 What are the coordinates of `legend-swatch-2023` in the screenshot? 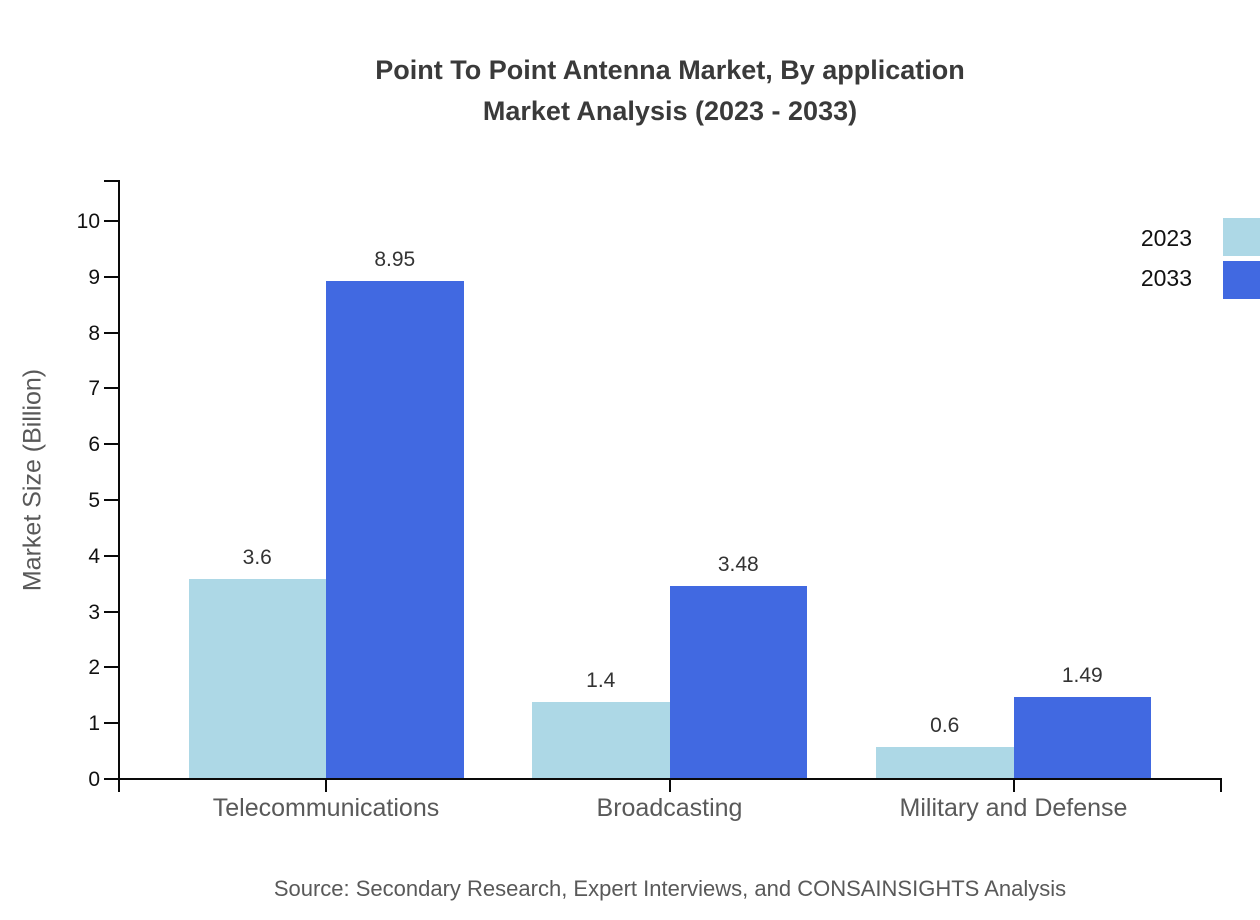 It's located at (1241, 237).